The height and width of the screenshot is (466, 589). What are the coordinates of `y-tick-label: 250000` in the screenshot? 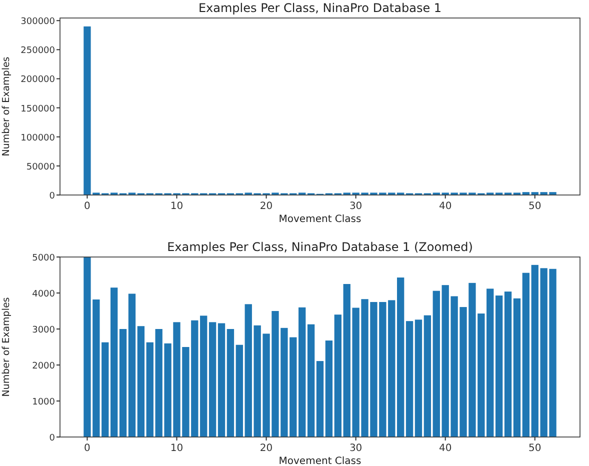 It's located at (38, 51).